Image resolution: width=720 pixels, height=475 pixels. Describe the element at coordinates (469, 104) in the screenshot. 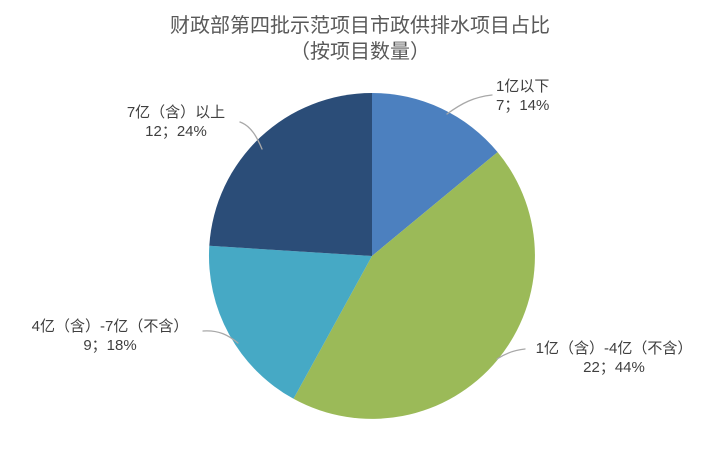

I see `leader-line-slice0` at that location.